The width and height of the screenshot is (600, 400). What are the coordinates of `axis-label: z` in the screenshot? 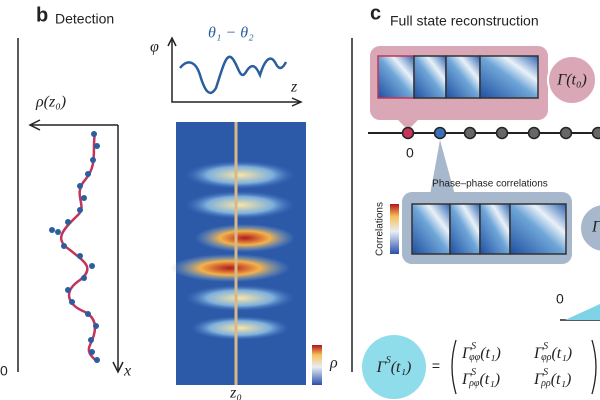 It's located at (294, 87).